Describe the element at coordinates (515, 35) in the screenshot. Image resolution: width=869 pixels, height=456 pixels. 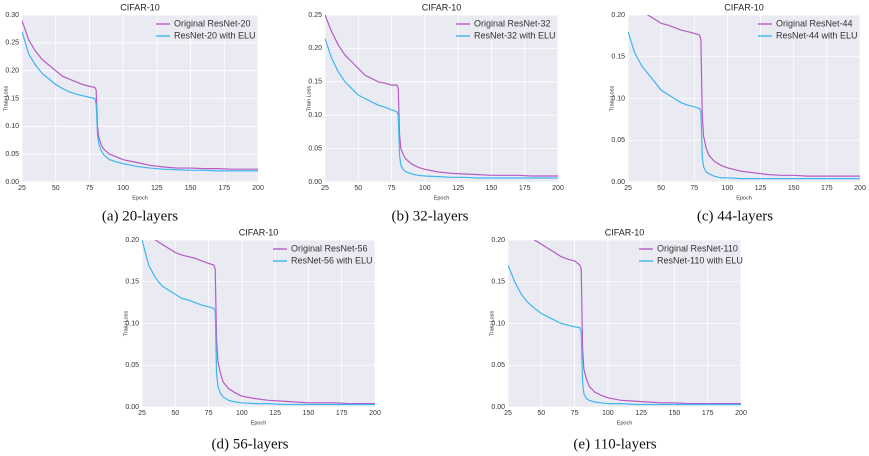
I see `legend-label: ResNet-32 with ELU` at that location.